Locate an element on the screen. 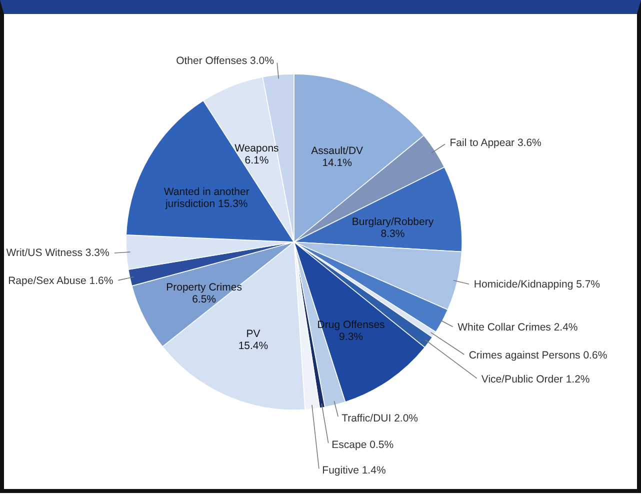 The height and width of the screenshot is (497, 641). data-label: 14.1% is located at coordinates (337, 162).